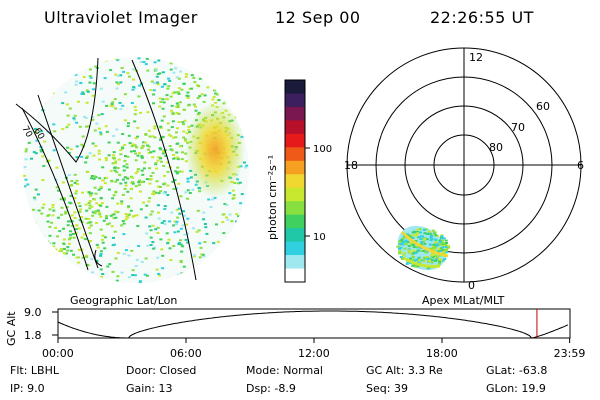 This screenshot has width=600, height=400. What do you see at coordinates (161, 370) in the screenshot?
I see `status-door: Door: Closed` at bounding box center [161, 370].